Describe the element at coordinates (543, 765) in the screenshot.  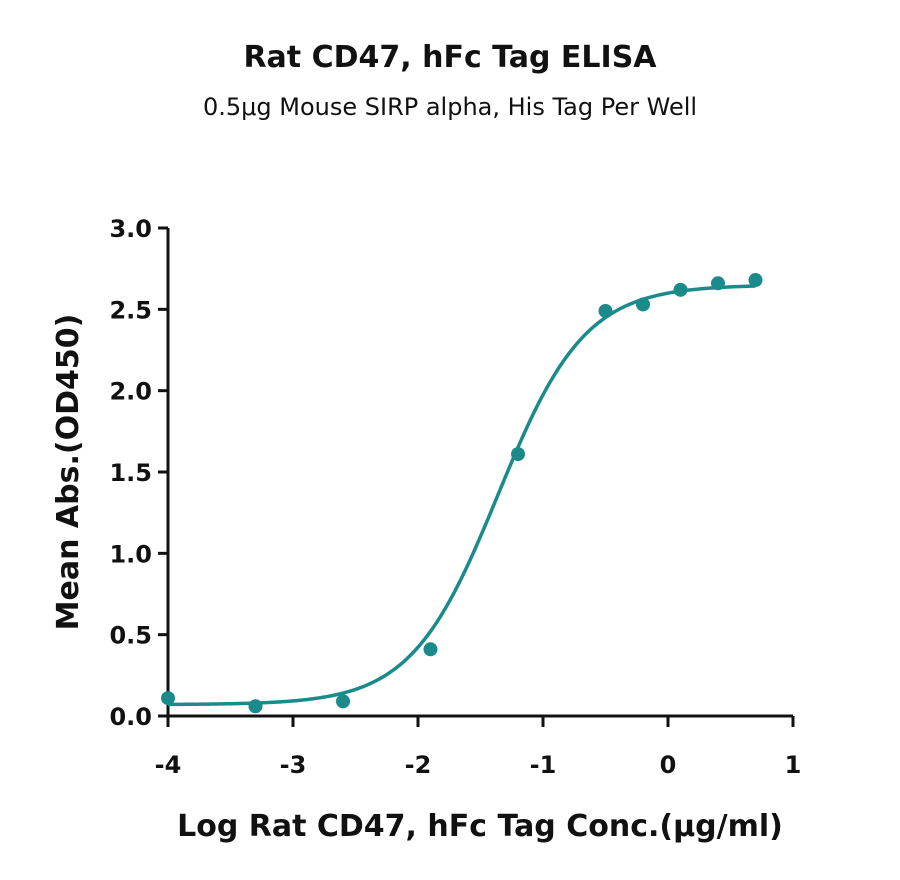
I see `x-tick-label: -1` at that location.